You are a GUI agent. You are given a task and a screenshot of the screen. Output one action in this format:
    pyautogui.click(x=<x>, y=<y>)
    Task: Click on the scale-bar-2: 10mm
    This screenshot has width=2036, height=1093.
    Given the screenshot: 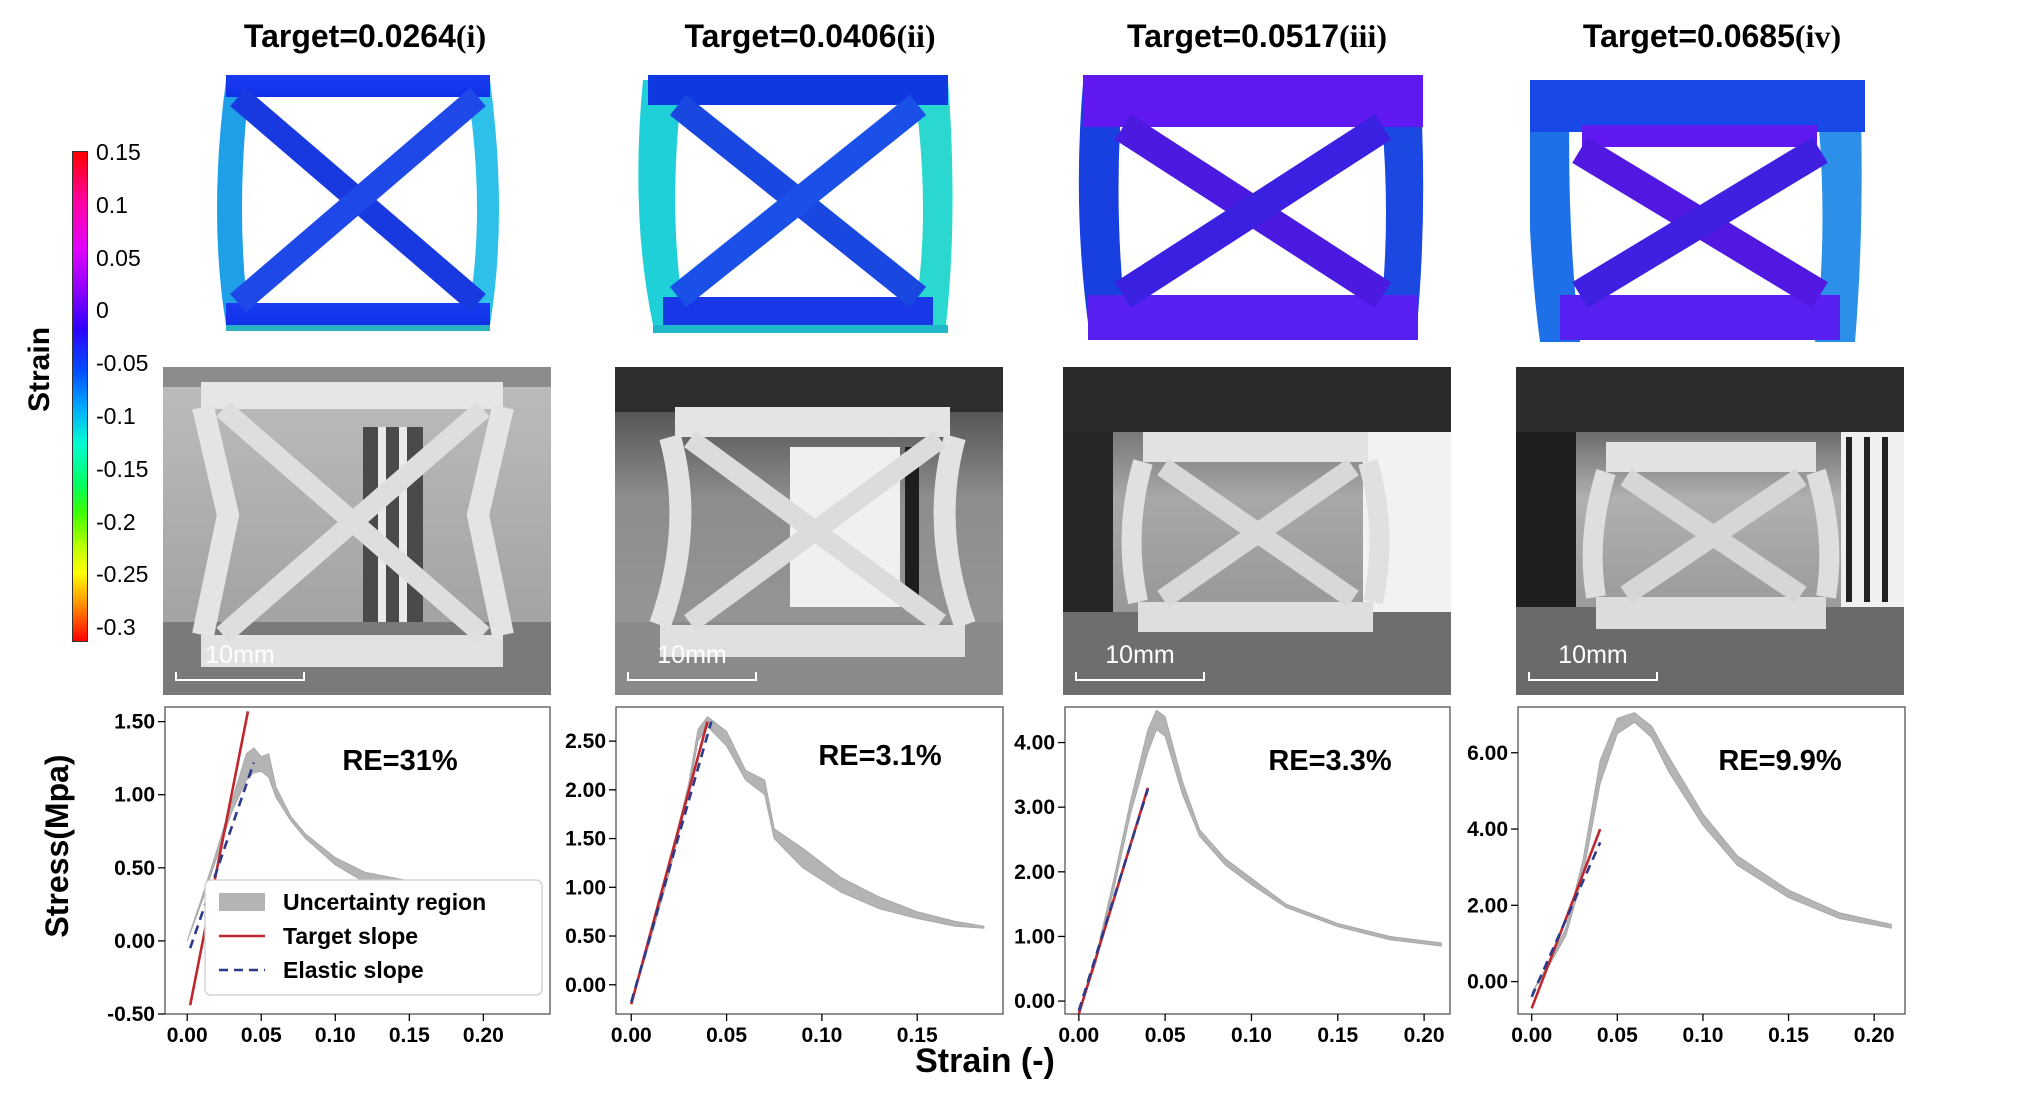 What is the action you would take?
    pyautogui.click(x=692, y=661)
    